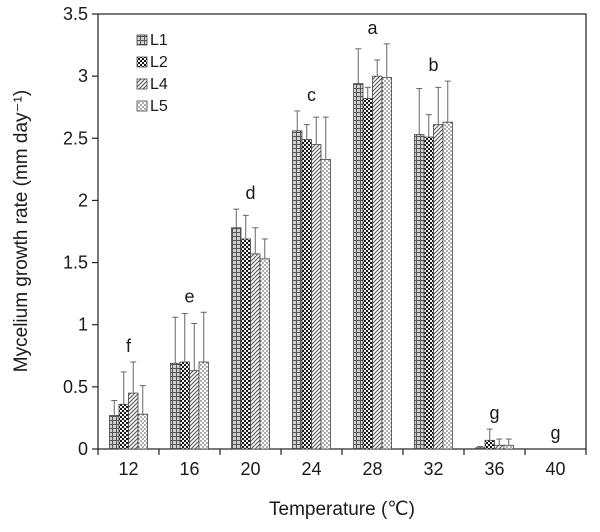 The width and height of the screenshot is (600, 532). What do you see at coordinates (83, 200) in the screenshot?
I see `y-tick-label: 2` at bounding box center [83, 200].